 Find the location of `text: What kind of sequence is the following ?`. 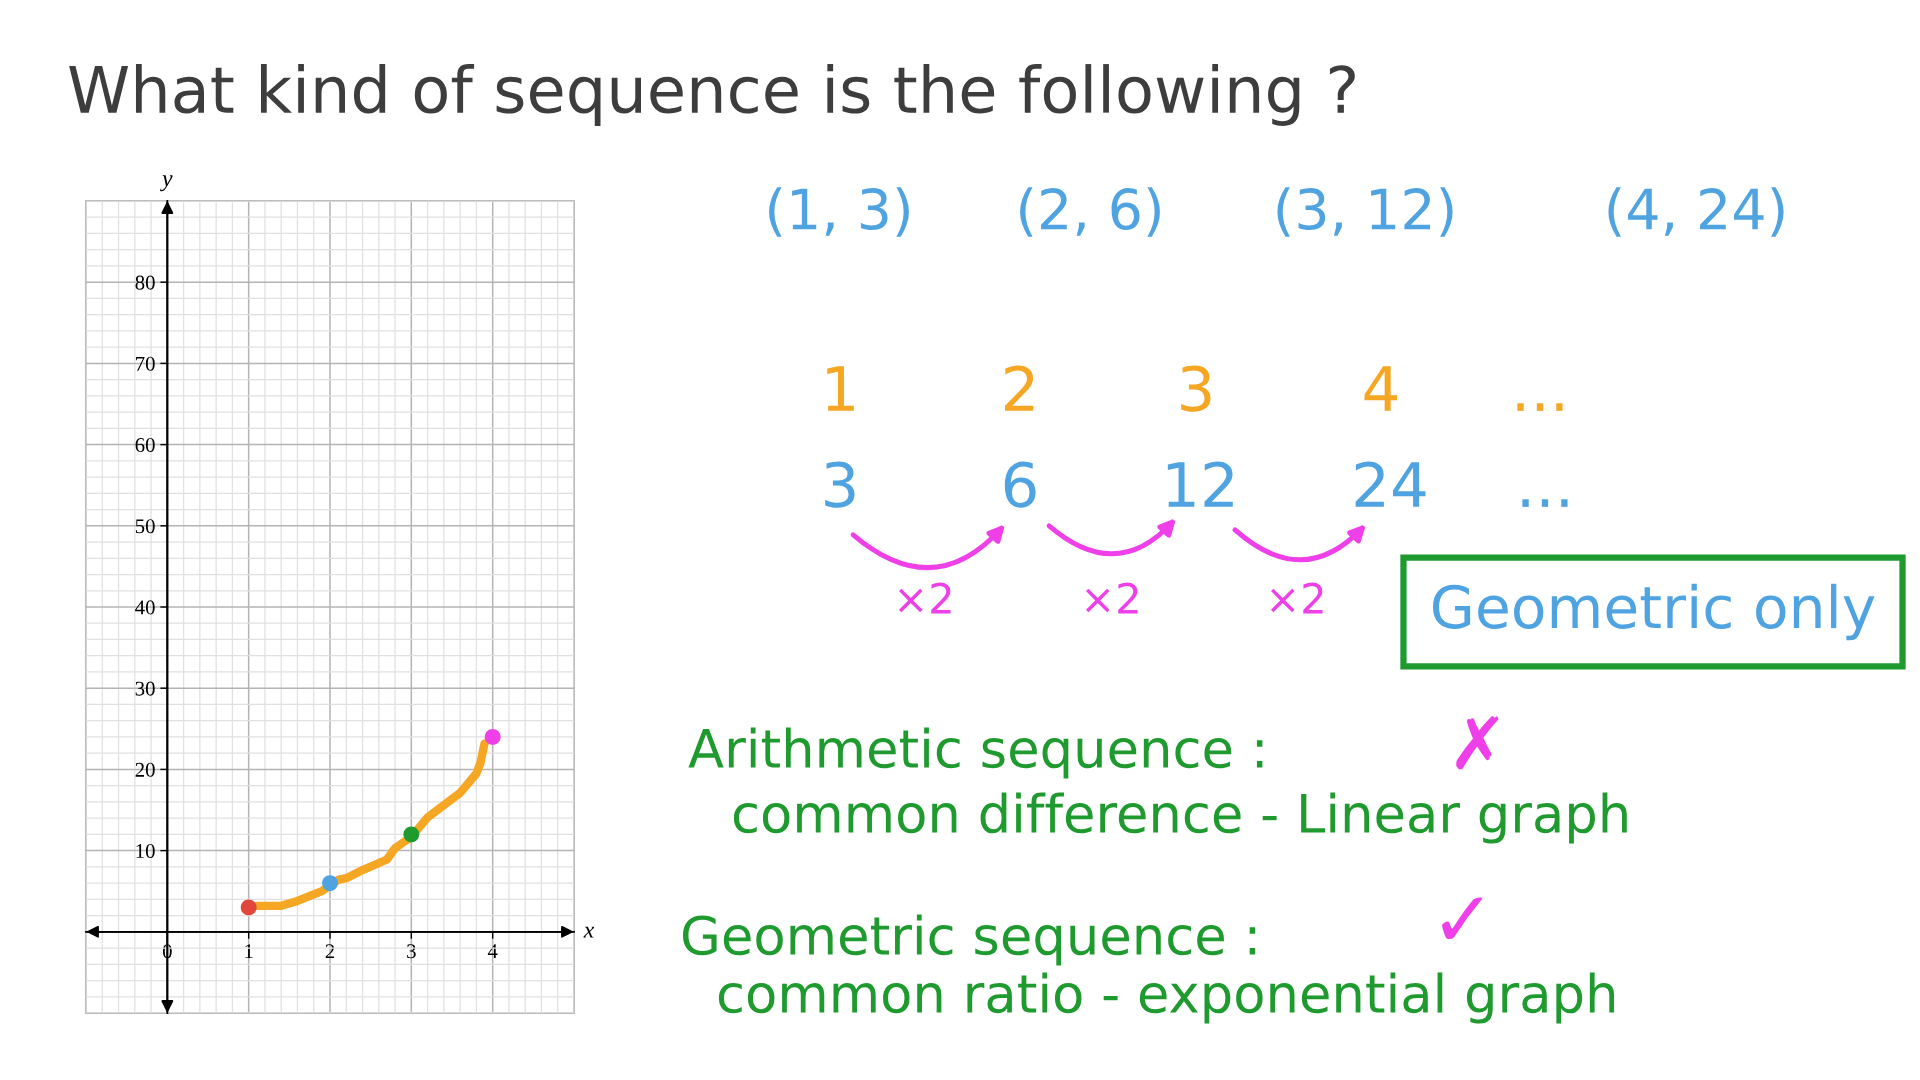

text: What kind of sequence is the following ? is located at coordinates (712, 95).